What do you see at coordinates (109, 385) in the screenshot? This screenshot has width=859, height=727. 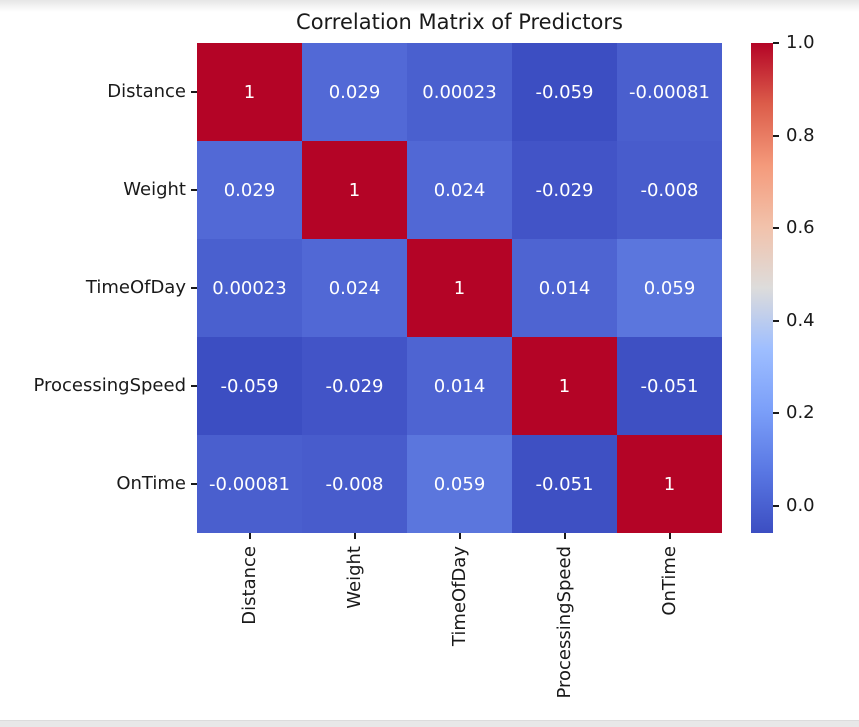 I see `y-tick-label: ProcessingSpeed` at bounding box center [109, 385].